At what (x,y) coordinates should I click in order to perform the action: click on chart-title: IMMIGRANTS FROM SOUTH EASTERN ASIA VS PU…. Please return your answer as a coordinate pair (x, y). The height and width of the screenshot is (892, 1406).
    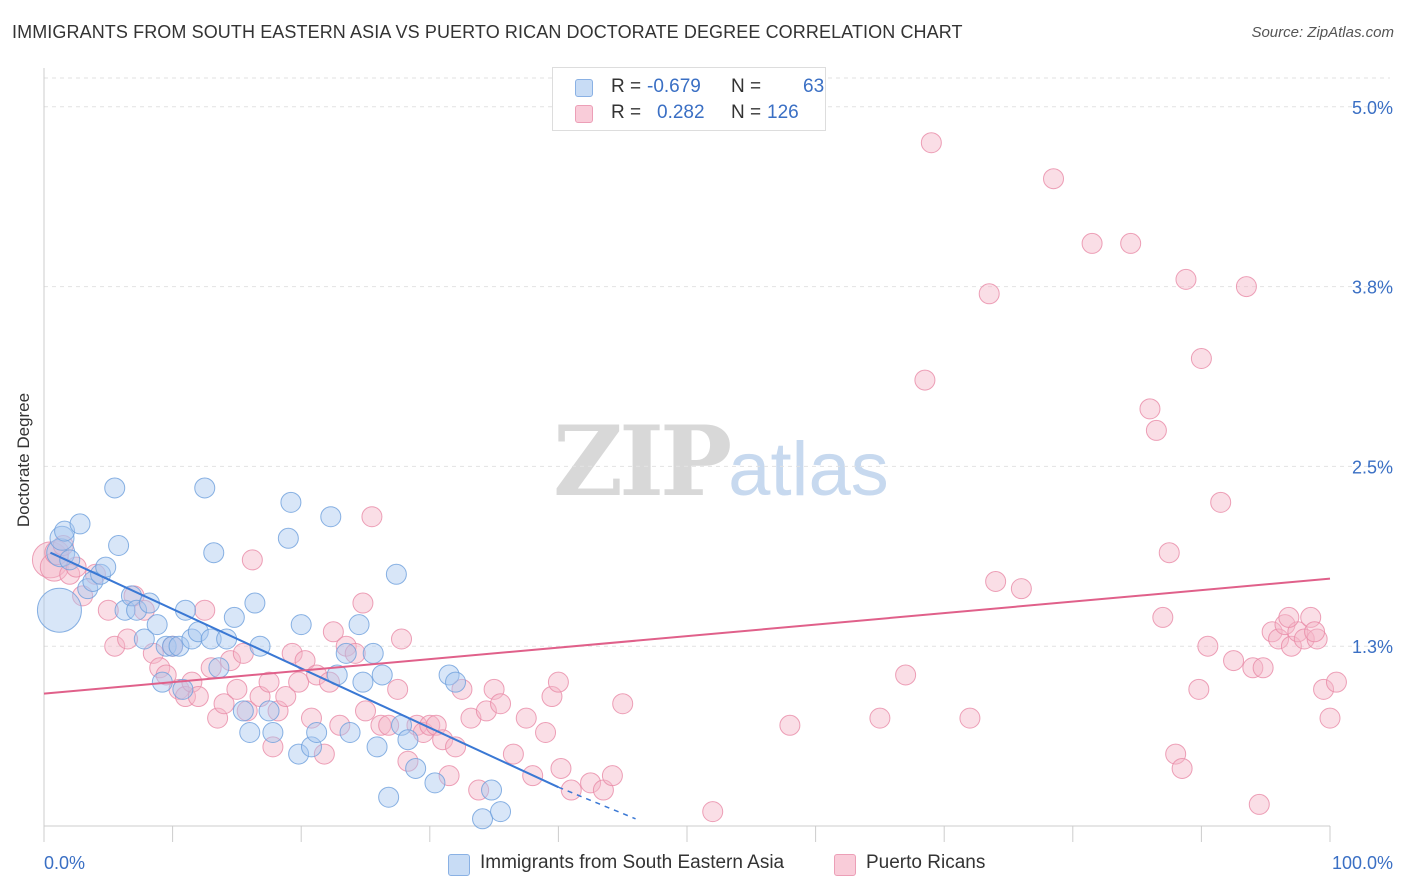
    Looking at the image, I should click on (487, 32).